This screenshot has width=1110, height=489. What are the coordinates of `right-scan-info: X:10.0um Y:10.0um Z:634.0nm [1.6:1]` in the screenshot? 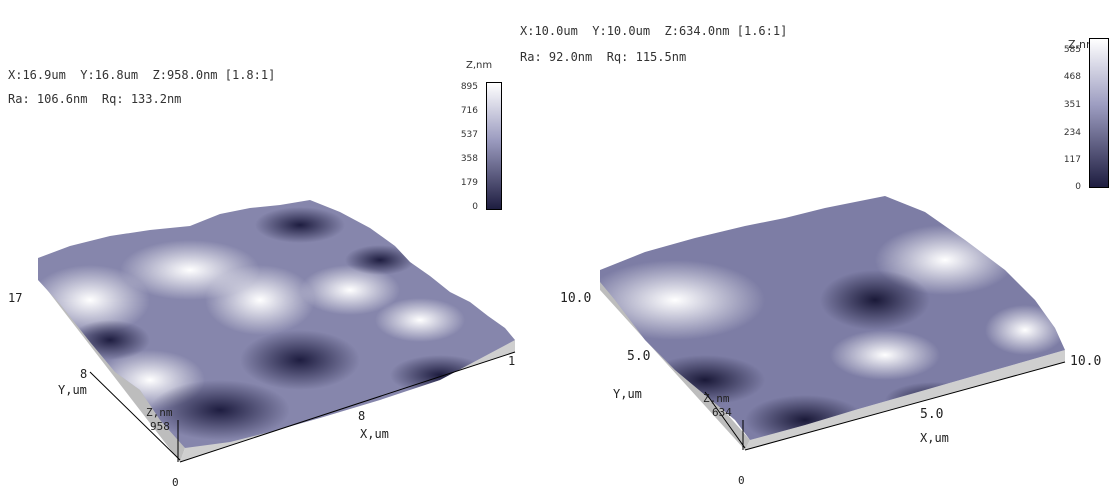 It's located at (654, 31).